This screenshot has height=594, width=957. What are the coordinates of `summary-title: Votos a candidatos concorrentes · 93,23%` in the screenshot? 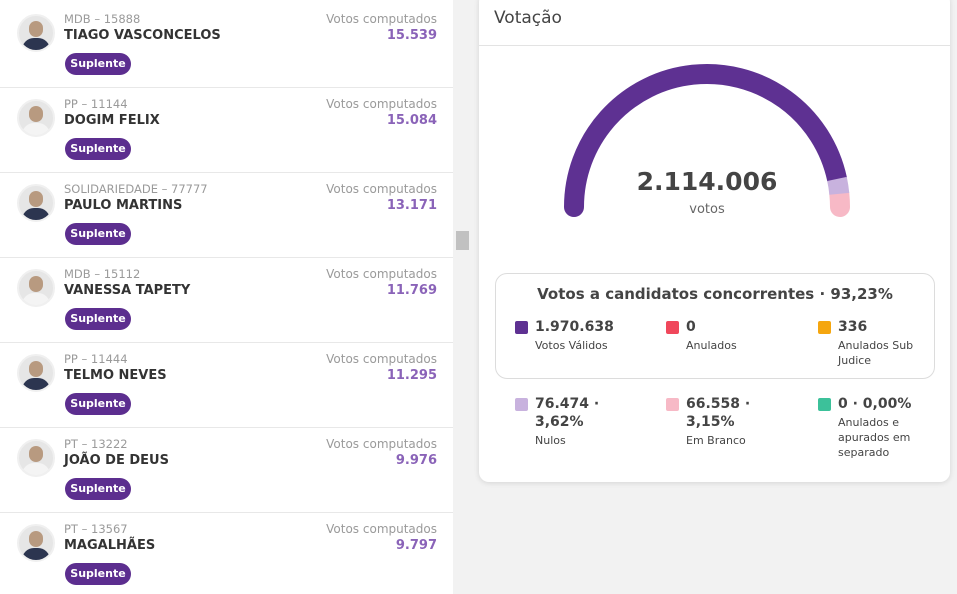 It's located at (715, 294).